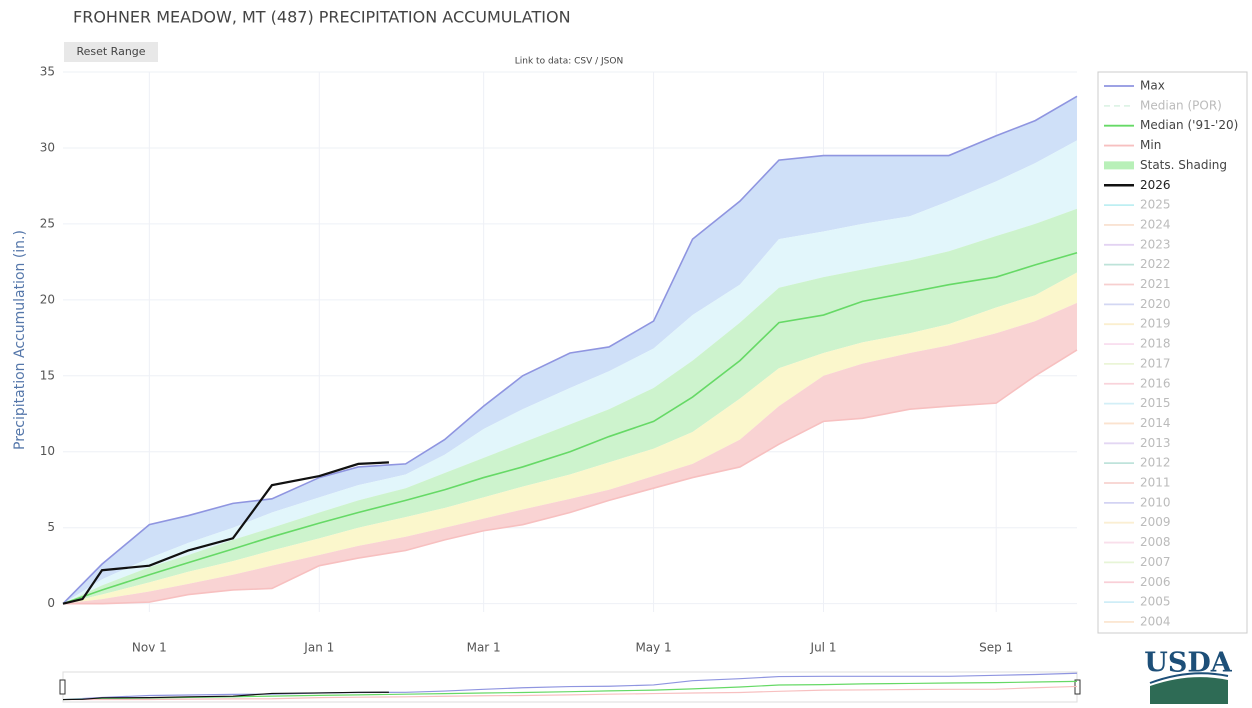 The image size is (1252, 708). Describe the element at coordinates (1137, 621) in the screenshot. I see `legend-item: 2004` at that location.